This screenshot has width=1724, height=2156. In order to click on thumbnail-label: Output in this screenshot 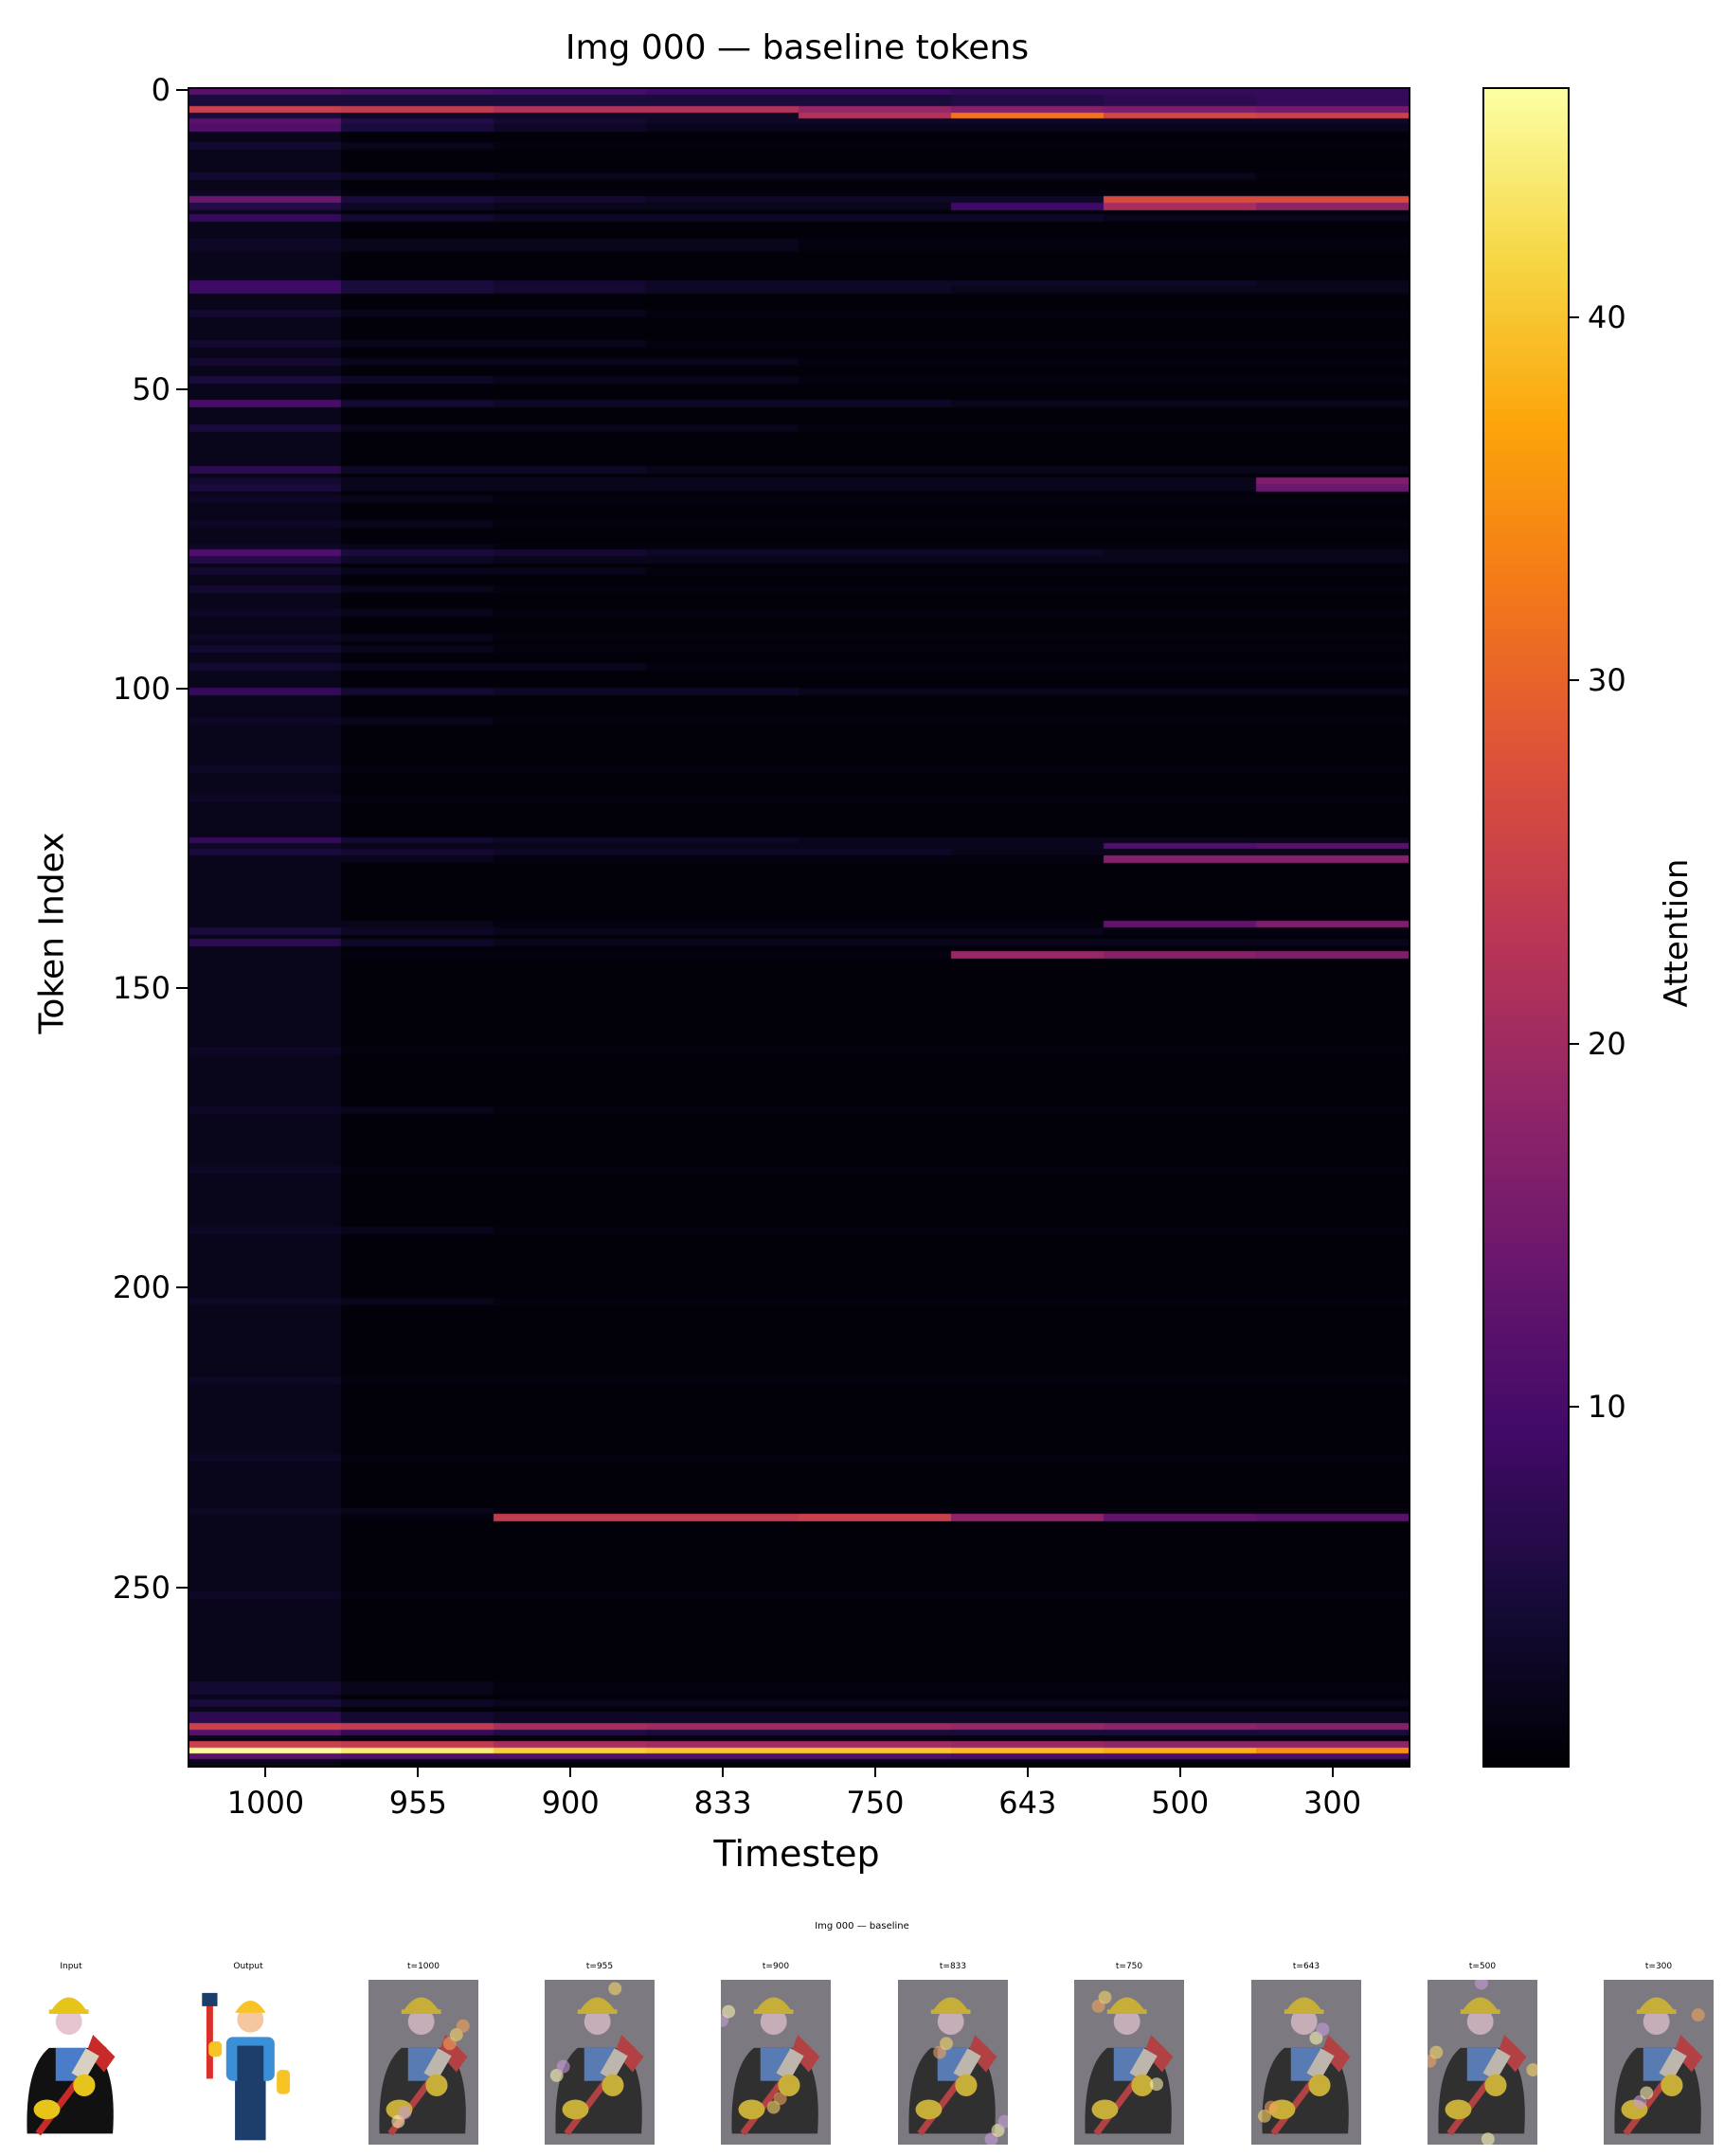, I will do `click(248, 1967)`.